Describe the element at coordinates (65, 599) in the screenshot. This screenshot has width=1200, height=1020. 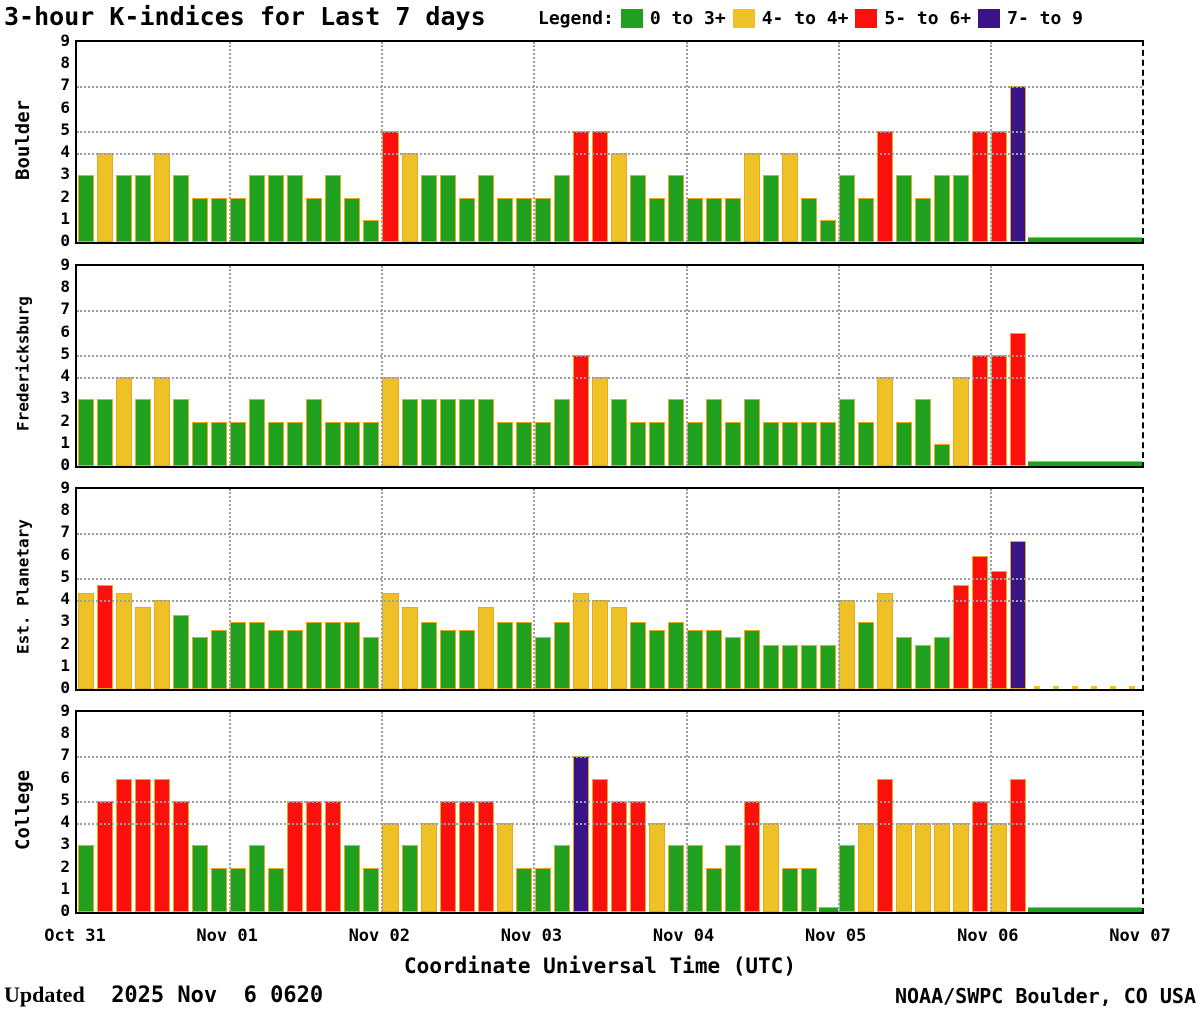
I see `y-tick-label: 4` at that location.